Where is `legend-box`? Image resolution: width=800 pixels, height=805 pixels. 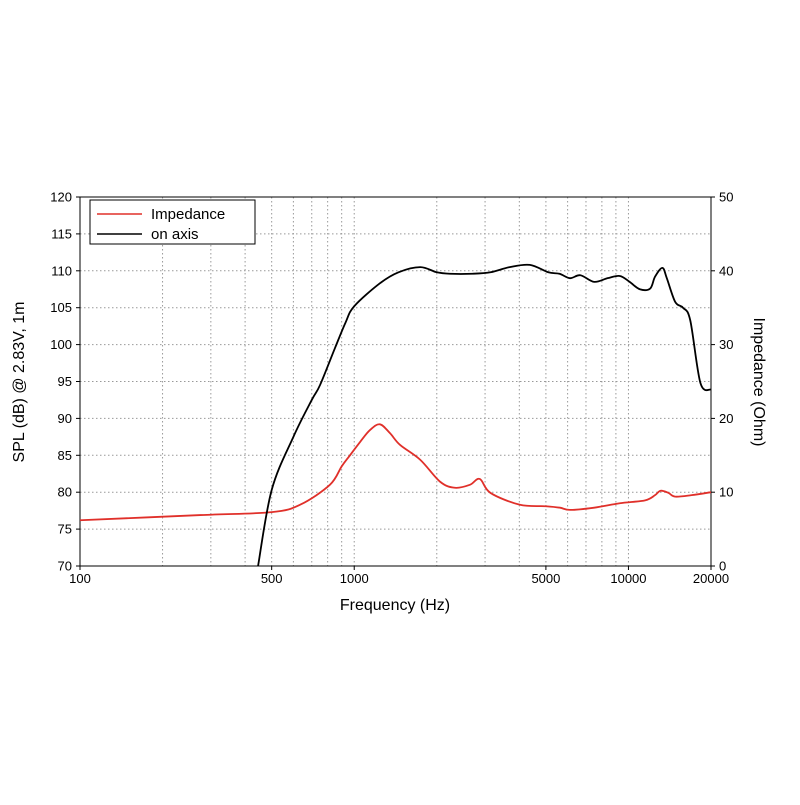
legend-box is located at coordinates (172, 222).